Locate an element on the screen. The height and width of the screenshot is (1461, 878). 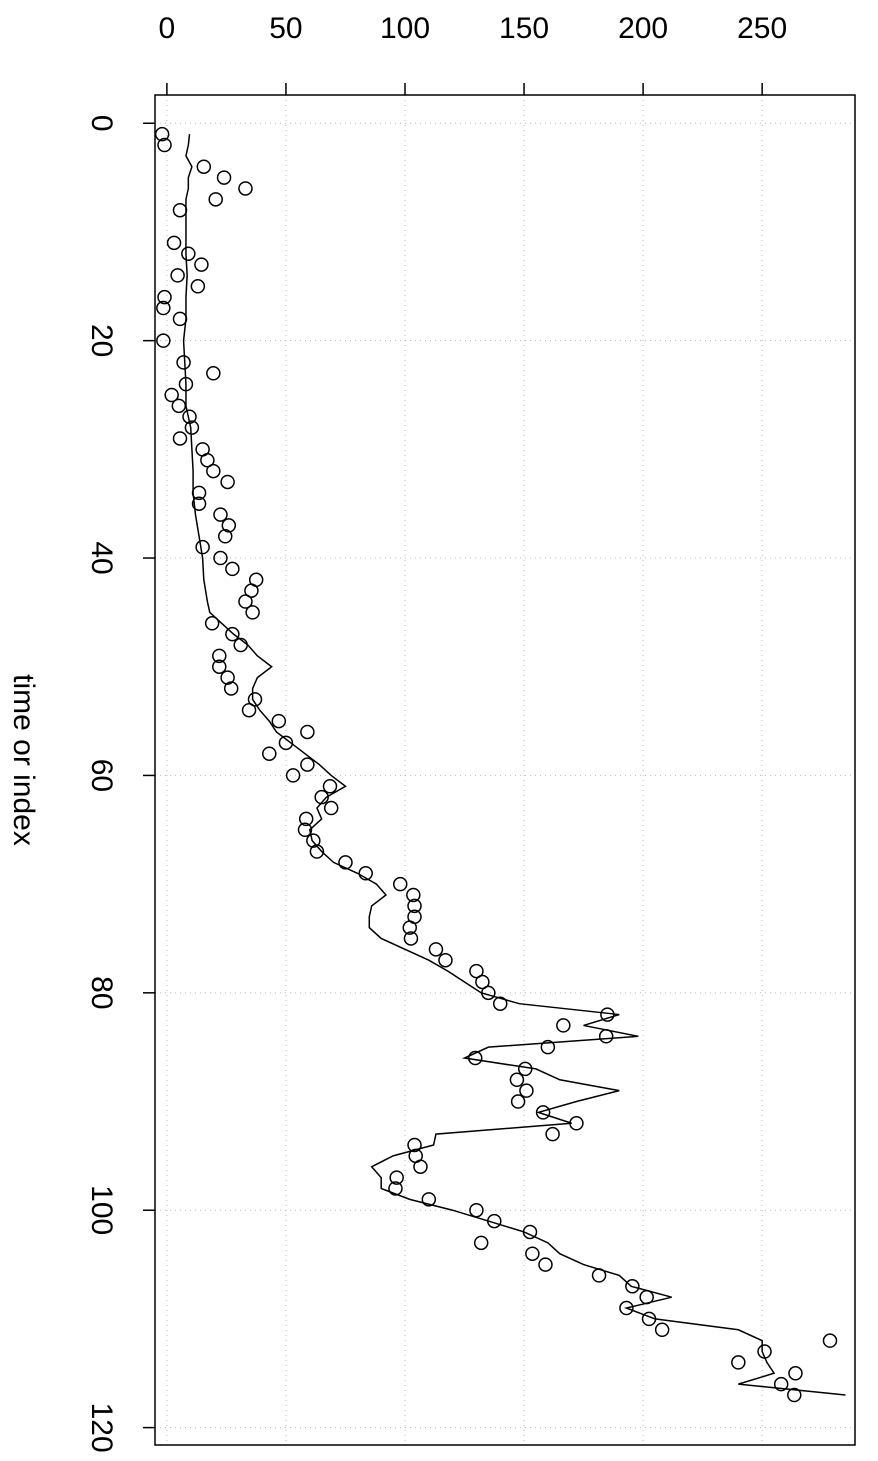
value-tick-label: 100 is located at coordinates (405, 28).